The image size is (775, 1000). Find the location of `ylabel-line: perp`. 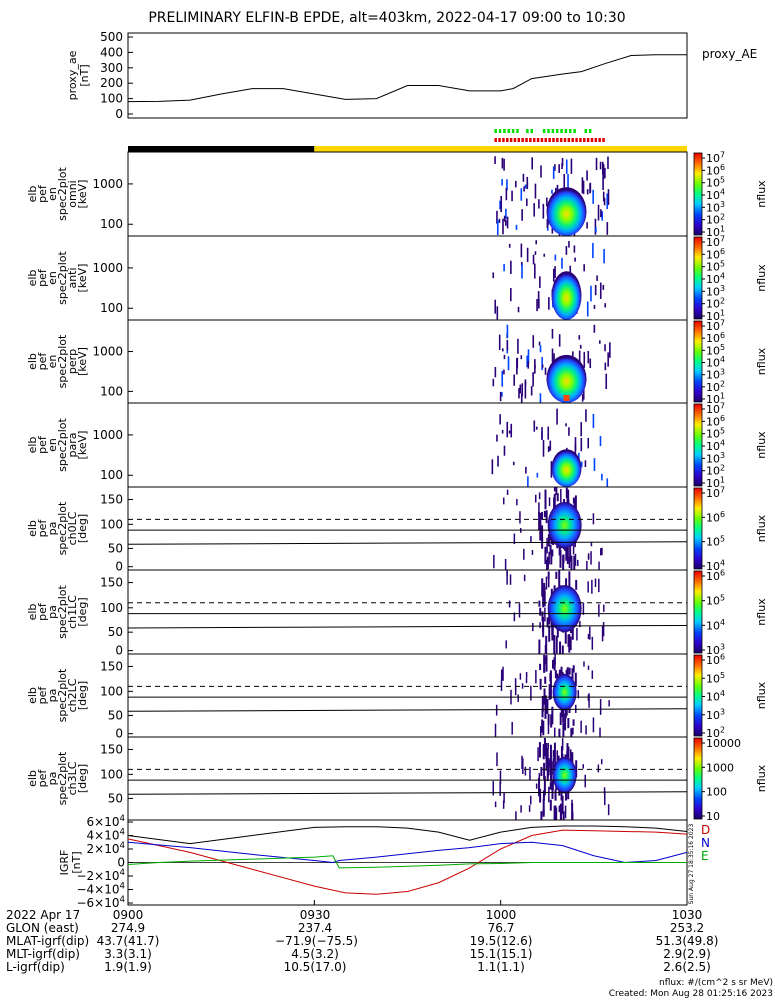

ylabel-line: perp is located at coordinates (72, 361).